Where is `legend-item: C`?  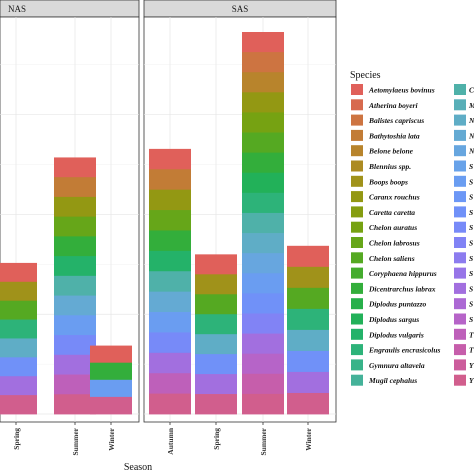
legend-item: C is located at coordinates (464, 89).